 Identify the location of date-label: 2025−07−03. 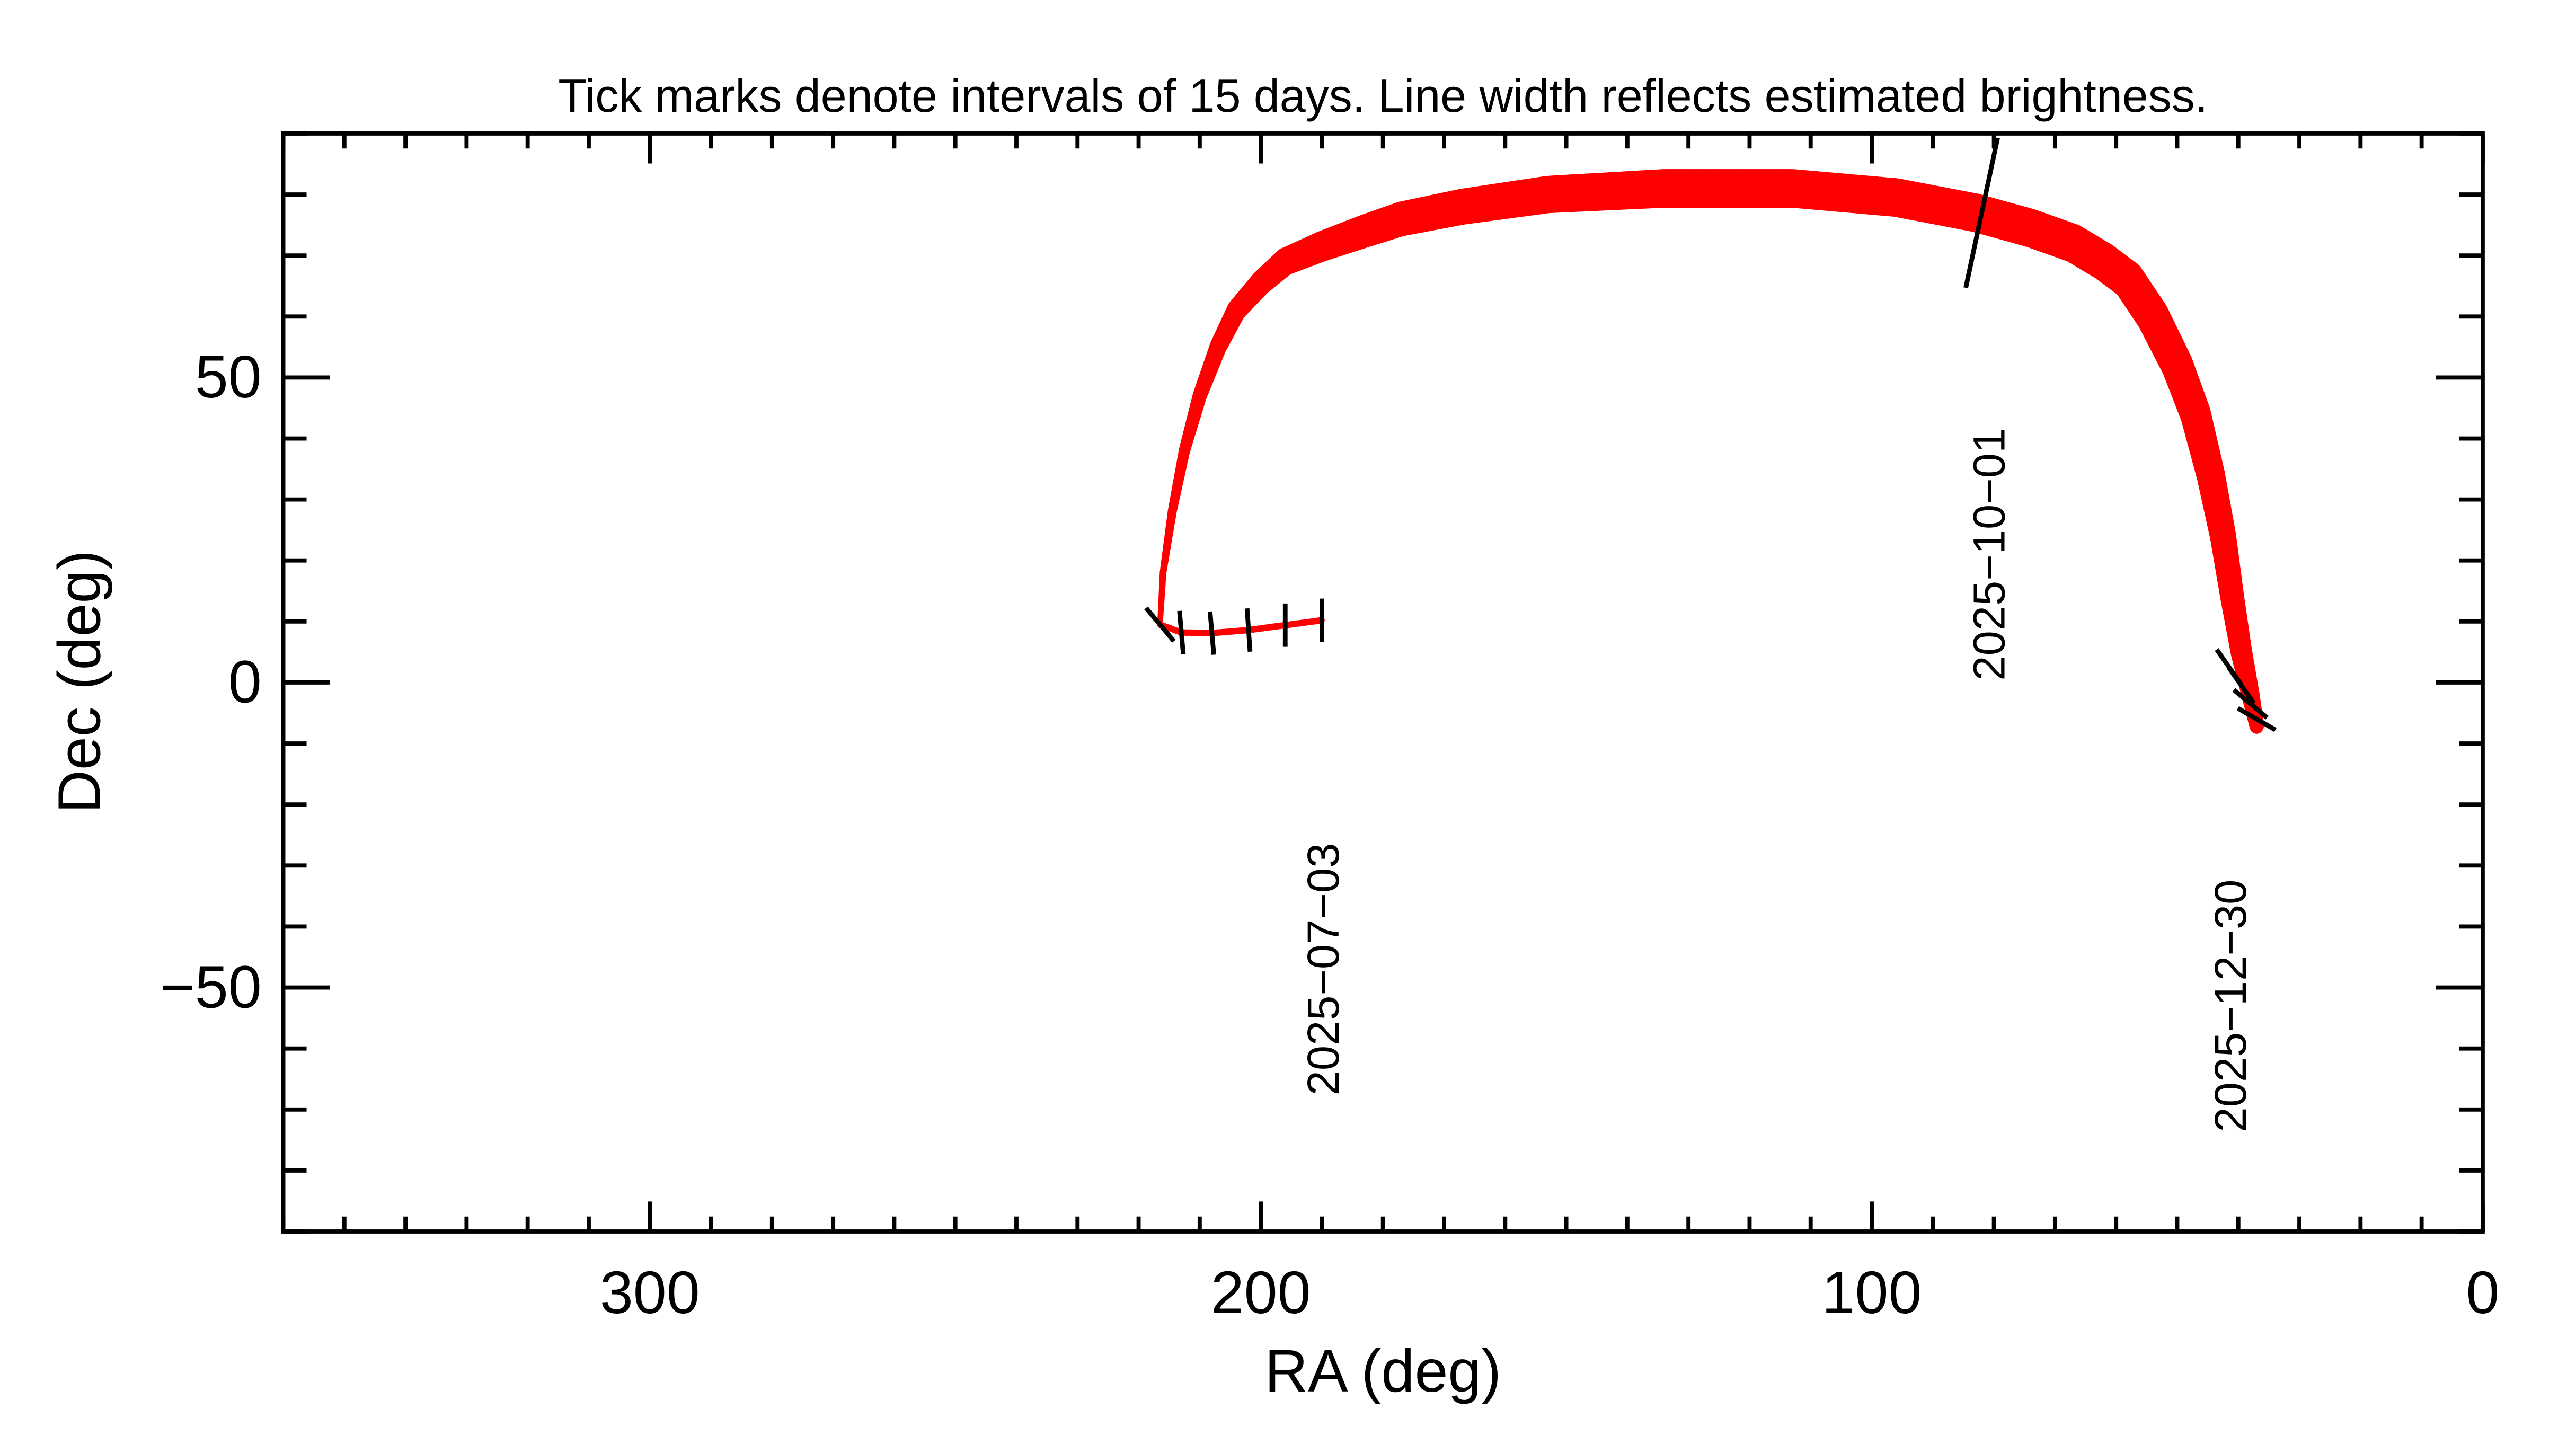
(1323, 969).